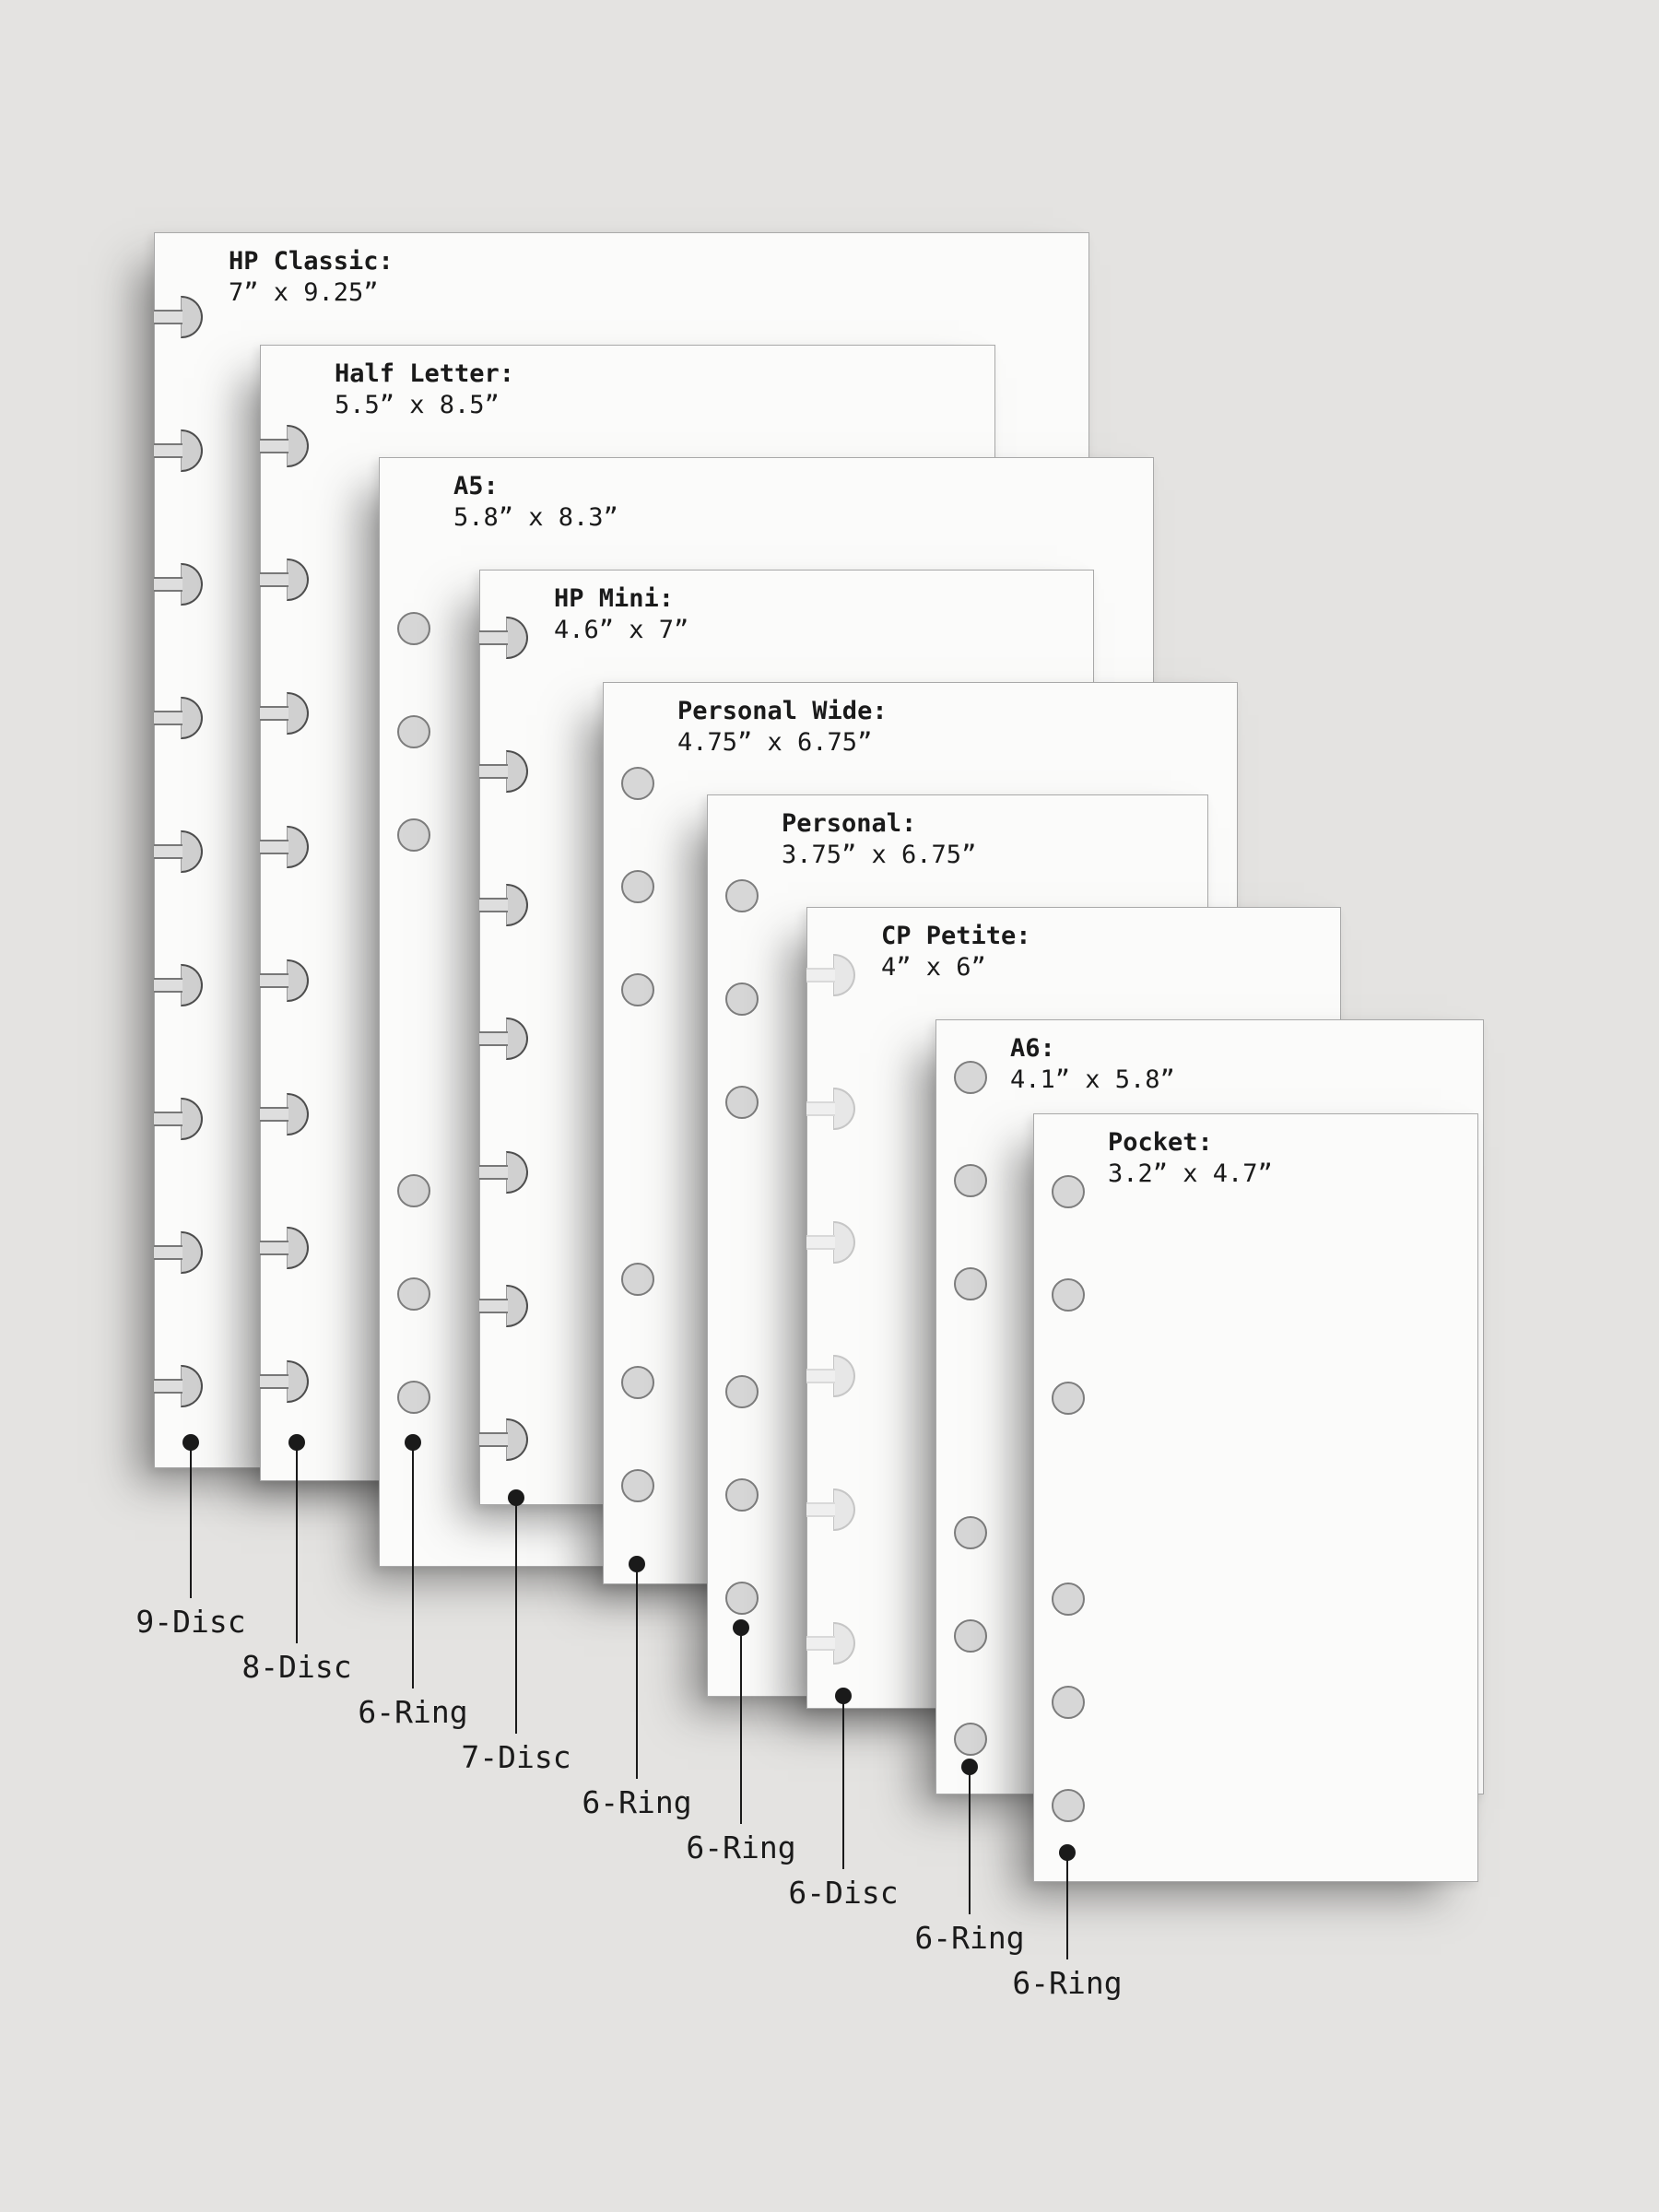  Describe the element at coordinates (775, 742) in the screenshot. I see `sheet-dimensions: 4.75” x 6.75”` at that location.